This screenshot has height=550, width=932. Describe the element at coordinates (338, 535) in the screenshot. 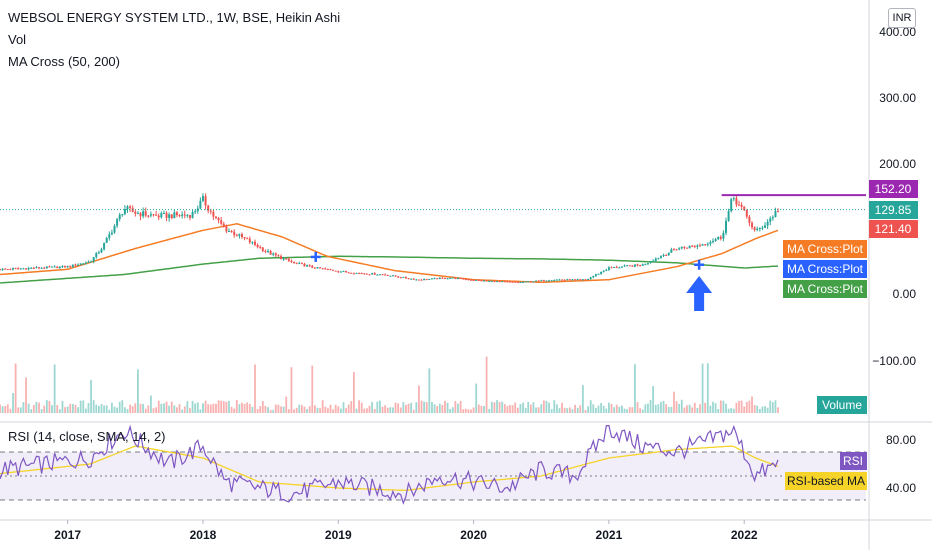

I see `time-tick-label: 2019` at that location.